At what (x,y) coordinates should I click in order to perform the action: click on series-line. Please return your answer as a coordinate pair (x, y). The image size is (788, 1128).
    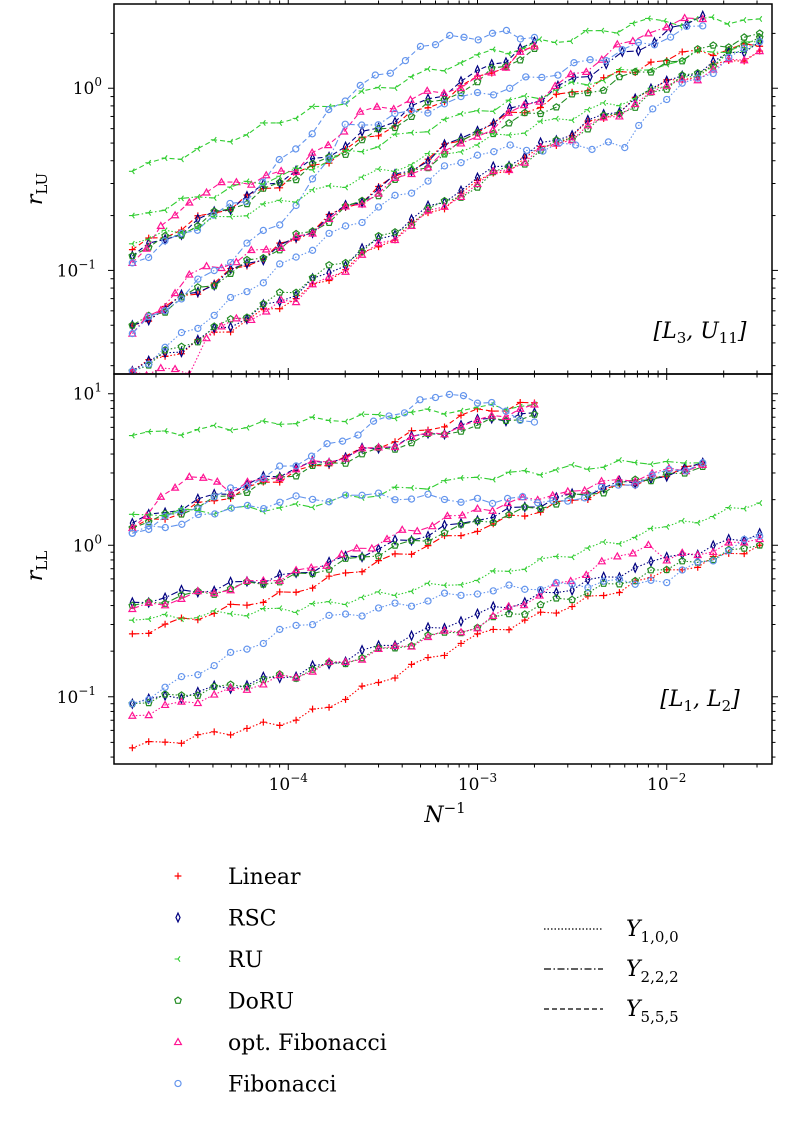
    Looking at the image, I should click on (333, 149).